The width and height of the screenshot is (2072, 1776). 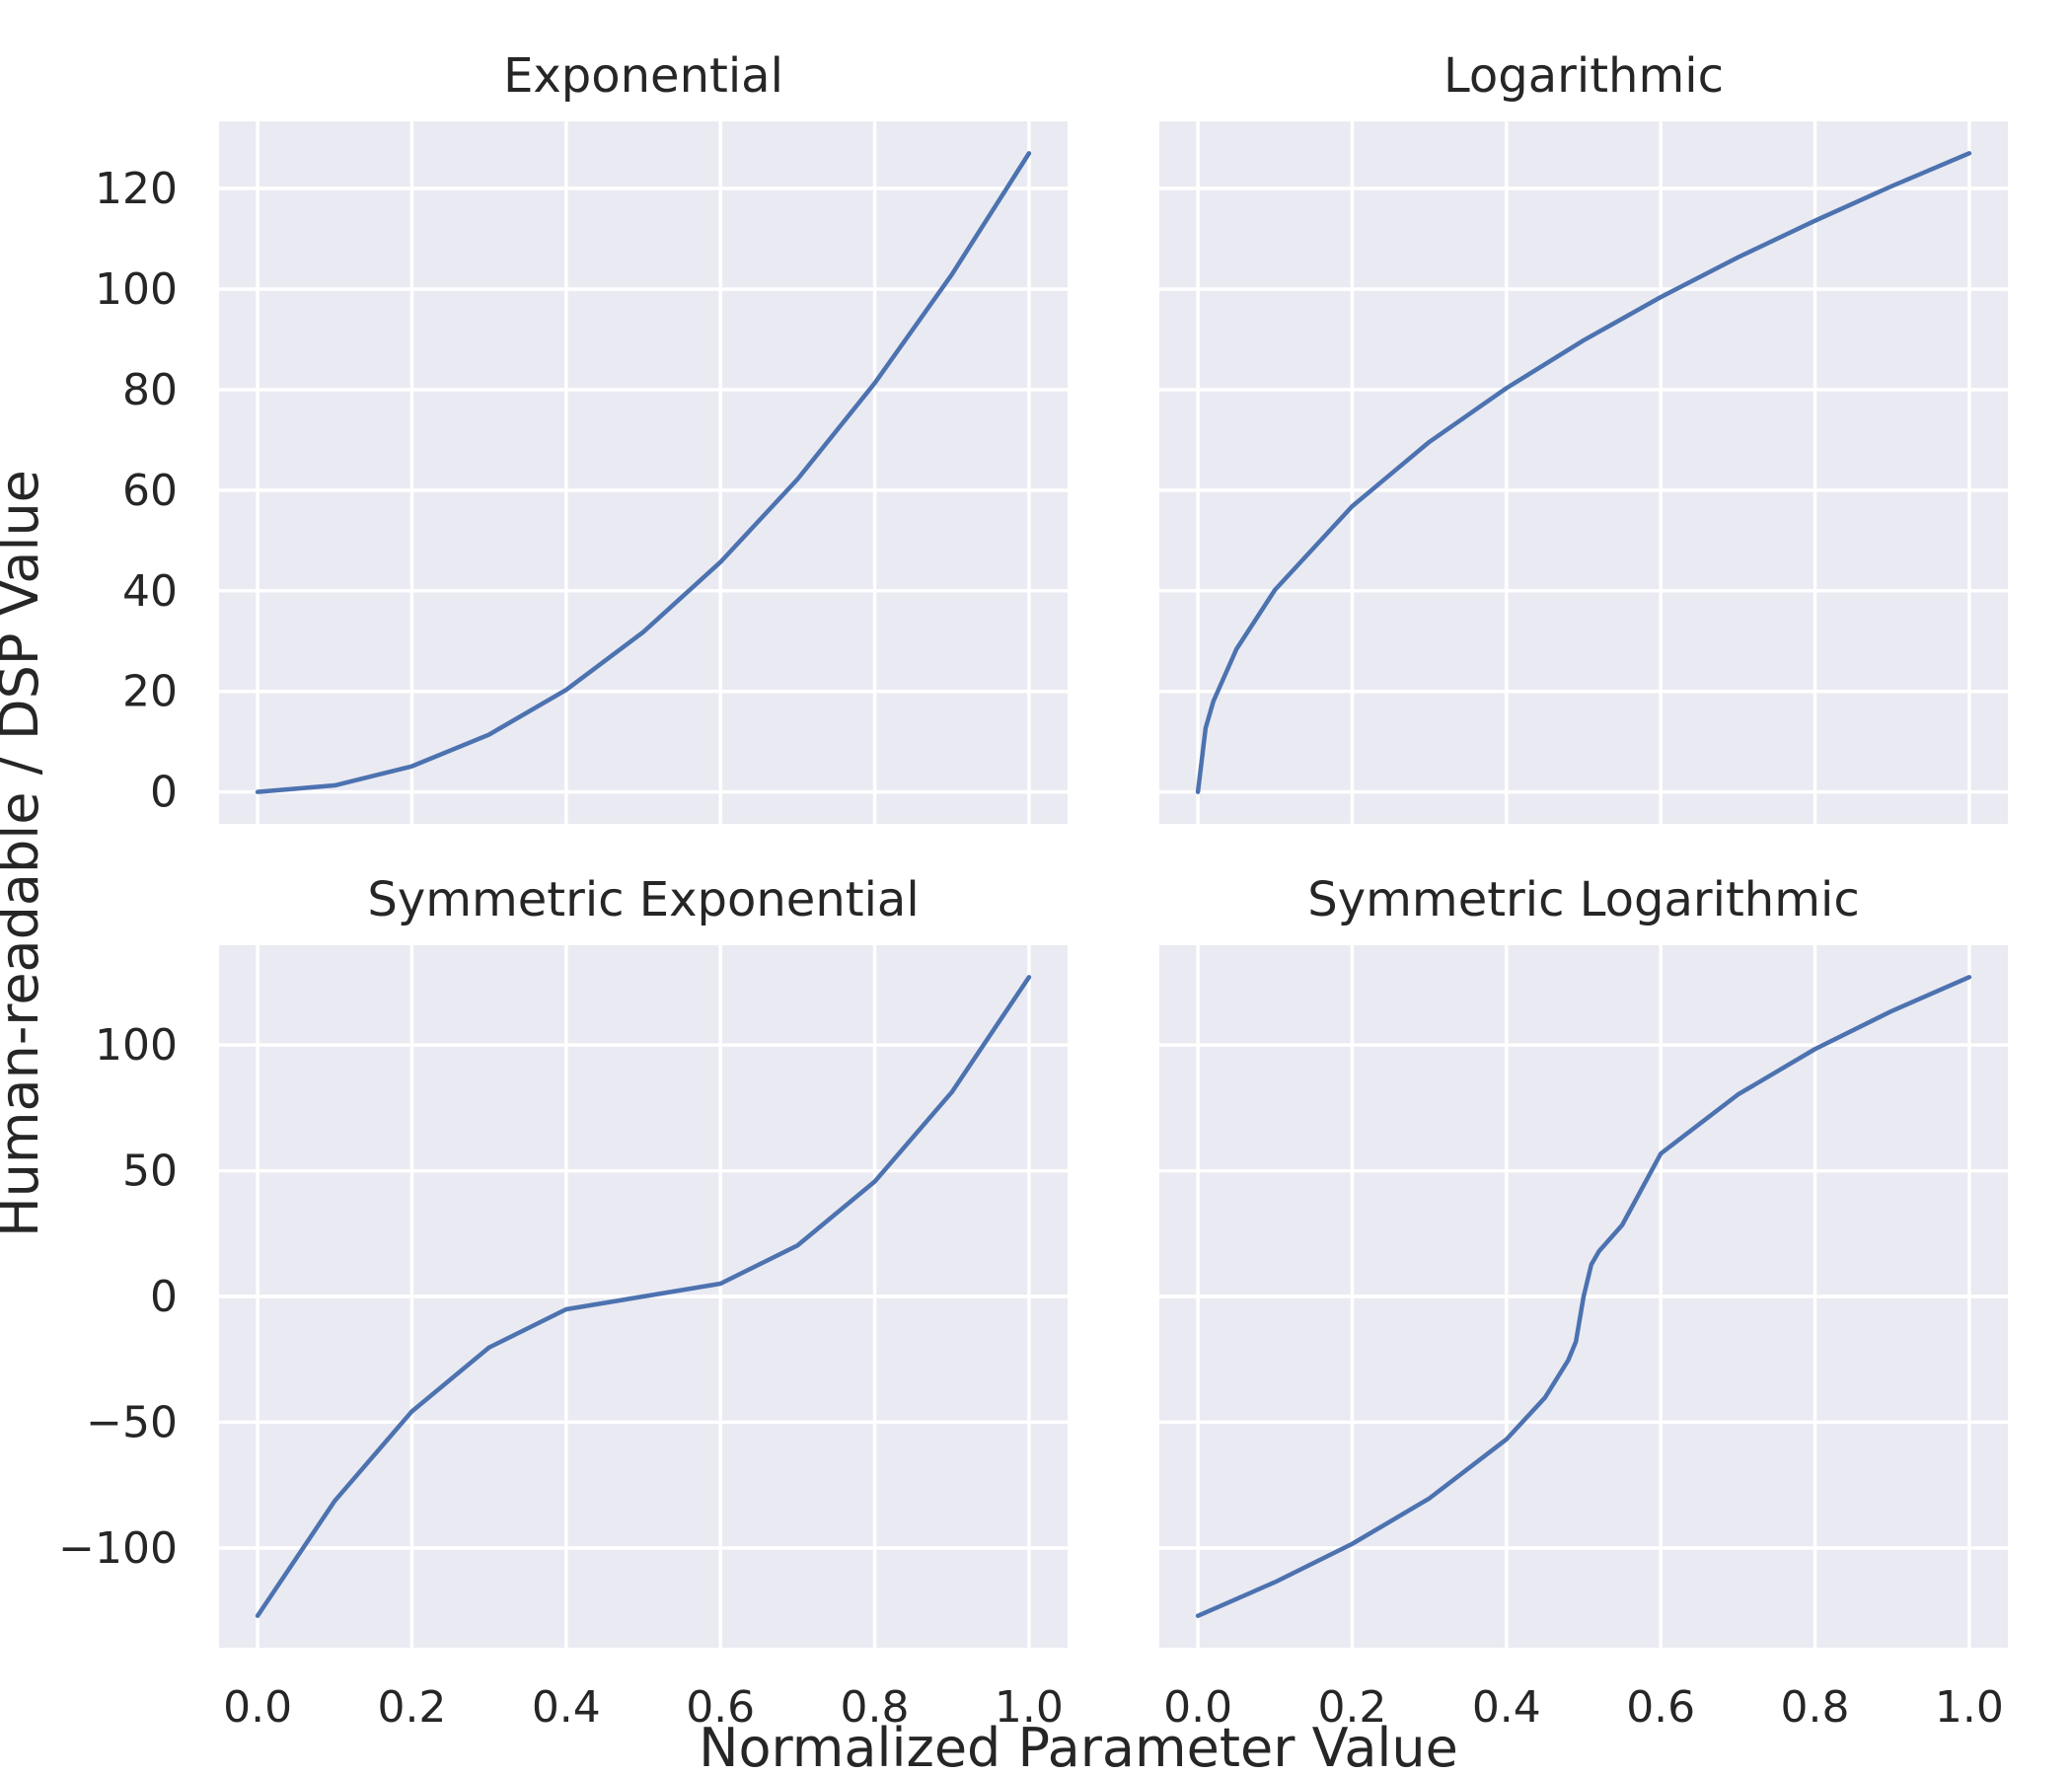 What do you see at coordinates (1078, 1747) in the screenshot?
I see `x-axis-label: Normalized Parameter Value` at bounding box center [1078, 1747].